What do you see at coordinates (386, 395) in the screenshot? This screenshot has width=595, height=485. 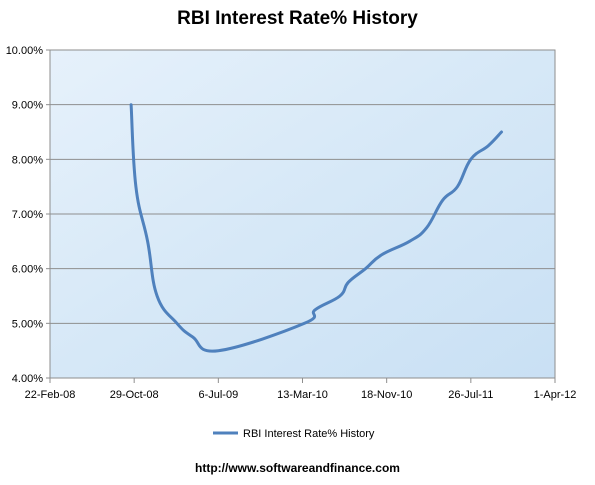 I see `x-tick-label: 18-Nov-10` at bounding box center [386, 395].